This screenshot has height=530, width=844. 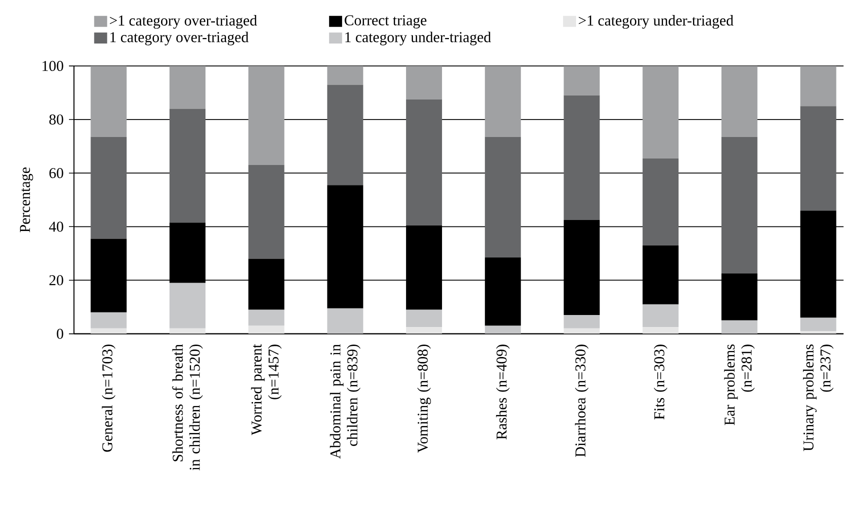 I want to click on x-tick-label: Ear problems (n=281), so click(x=739, y=385).